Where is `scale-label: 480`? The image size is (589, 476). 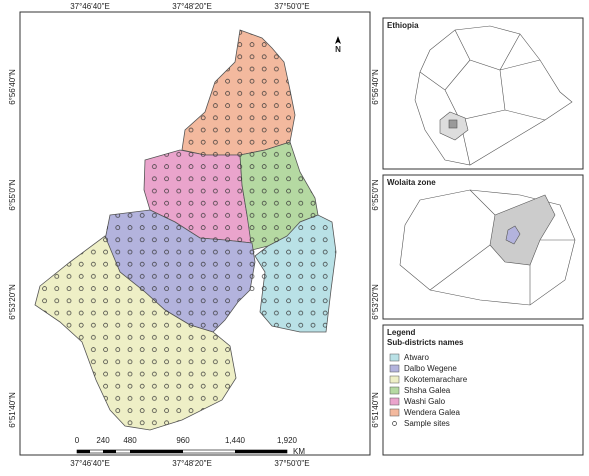 scale-label: 480 is located at coordinates (130, 440).